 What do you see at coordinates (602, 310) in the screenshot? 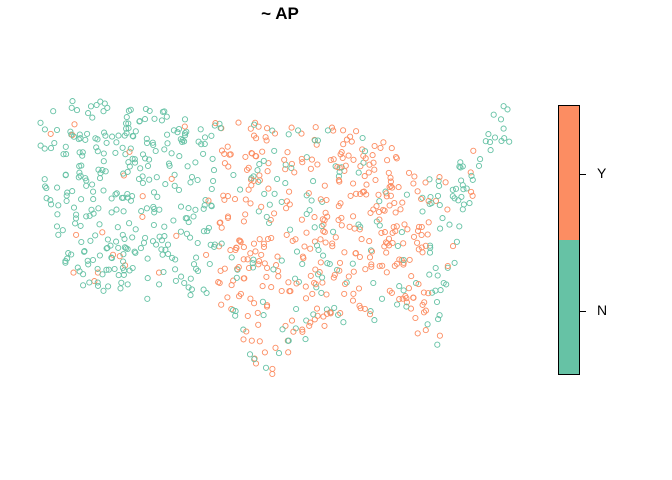
I see `legend-label-n: N` at bounding box center [602, 310].